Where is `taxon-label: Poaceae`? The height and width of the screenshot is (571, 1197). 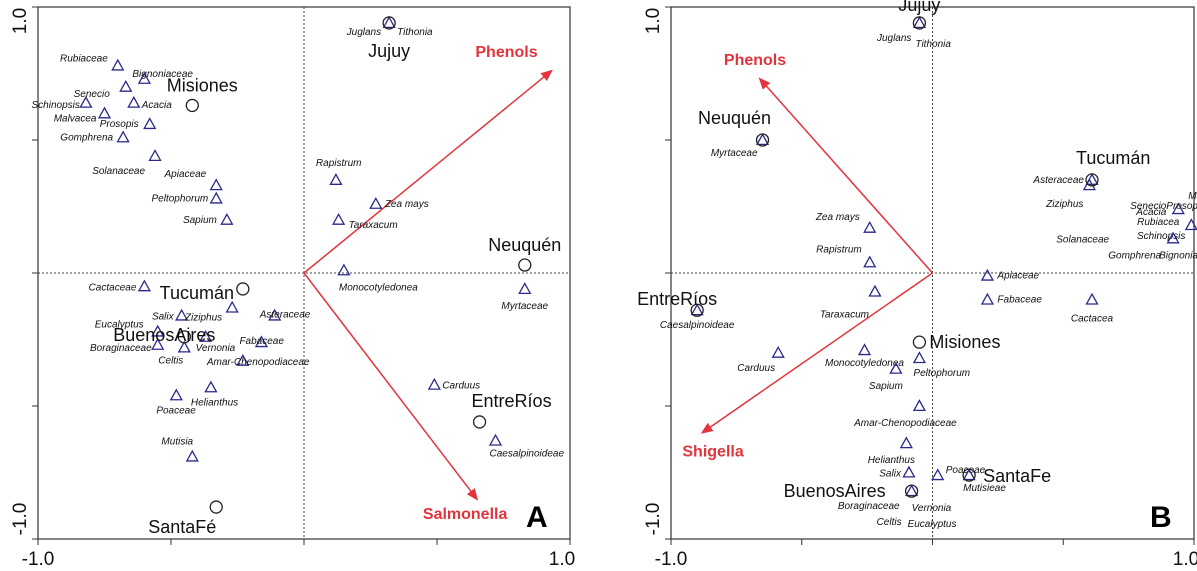 taxon-label: Poaceae is located at coordinates (176, 410).